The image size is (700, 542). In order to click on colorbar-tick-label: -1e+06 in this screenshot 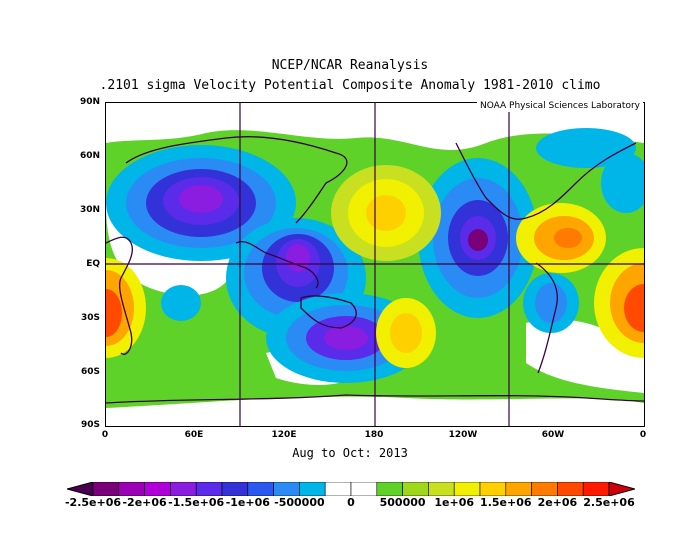, I will do `click(247, 502)`.